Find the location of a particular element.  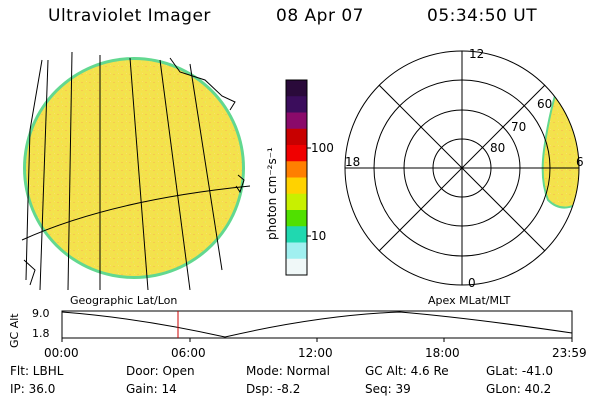

x-tick-0600: 06:00 is located at coordinates (188, 353).